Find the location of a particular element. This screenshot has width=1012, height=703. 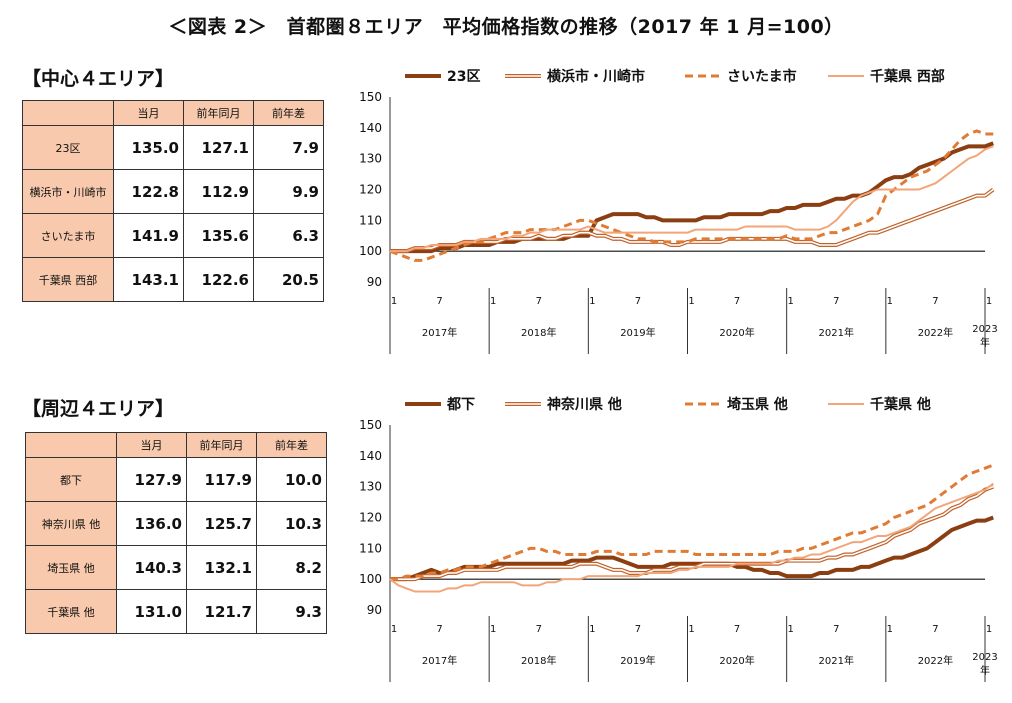

prev-year-value: 121.7 is located at coordinates (221, 611).